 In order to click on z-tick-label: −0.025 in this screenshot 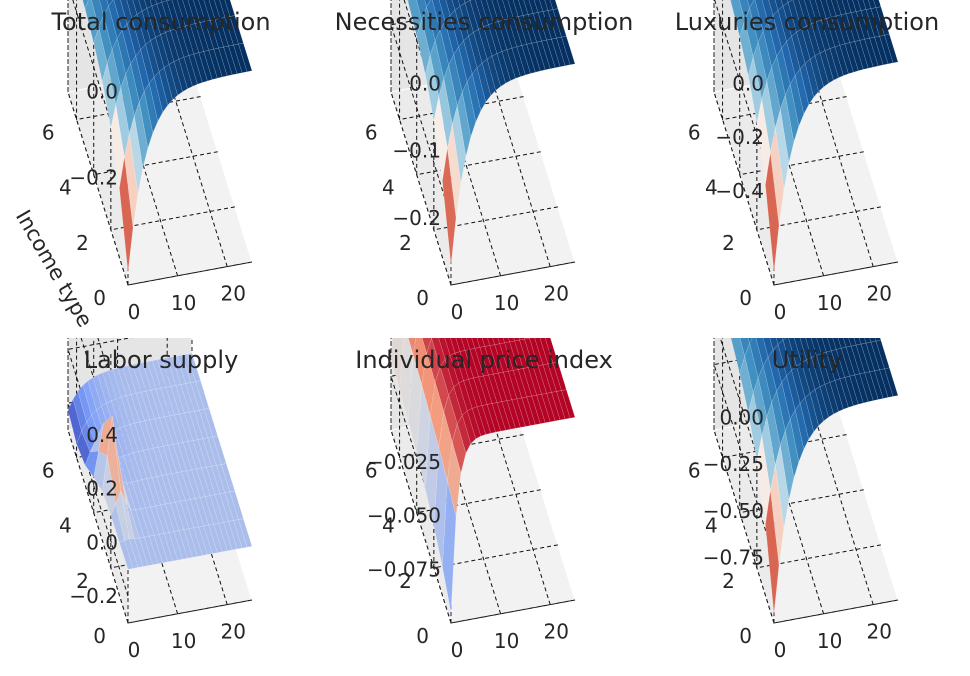, I will do `click(404, 462)`.